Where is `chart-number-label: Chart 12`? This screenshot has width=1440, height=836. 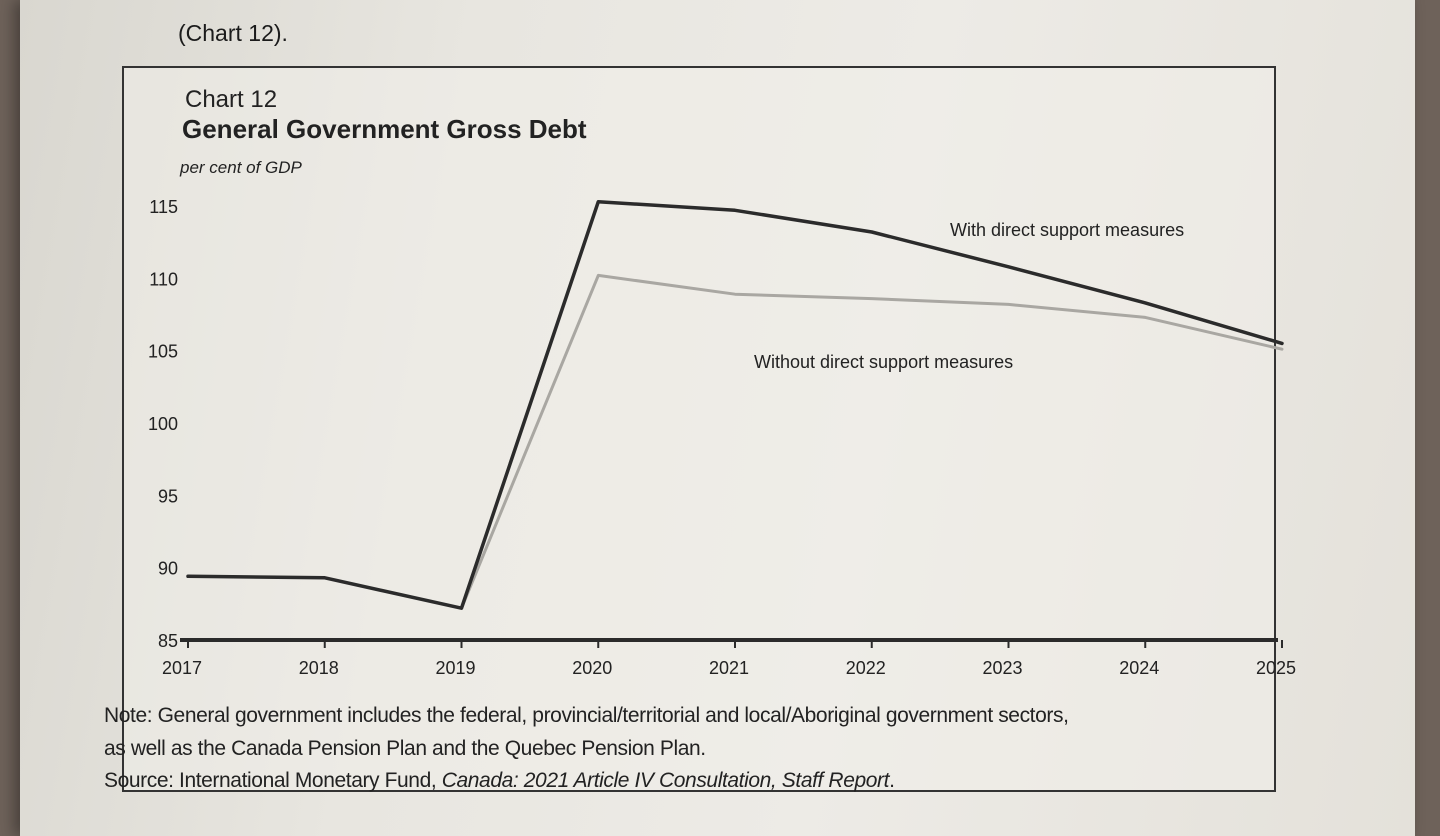 chart-number-label: Chart 12 is located at coordinates (231, 99).